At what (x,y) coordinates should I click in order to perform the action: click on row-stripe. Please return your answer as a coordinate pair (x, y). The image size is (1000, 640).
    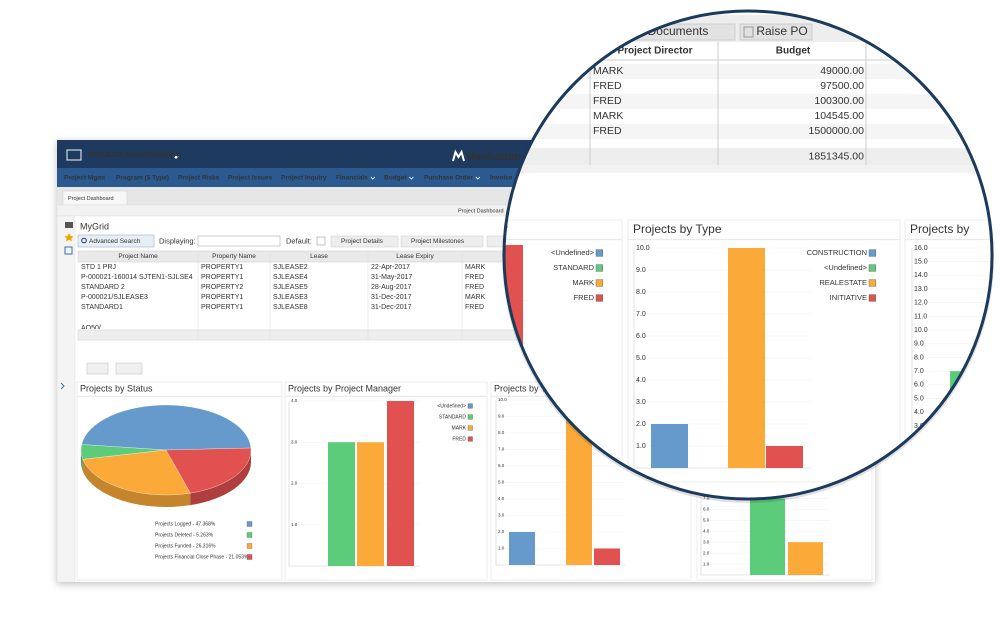
    Looking at the image, I should click on (748, 71).